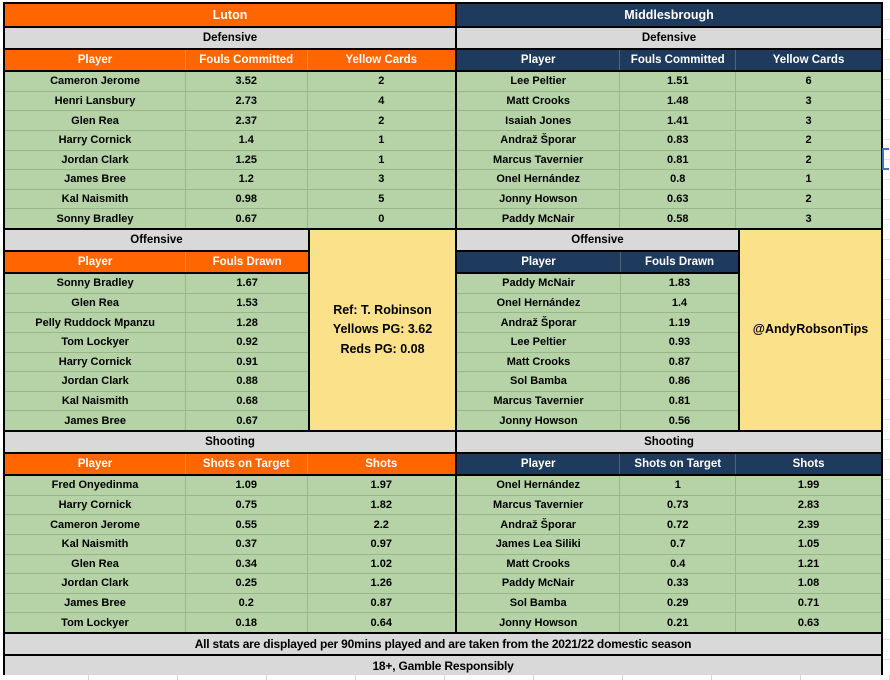 Image resolution: width=890 pixels, height=680 pixels. I want to click on table-row: Marcus Tavernier 0.81 2, so click(669, 159).